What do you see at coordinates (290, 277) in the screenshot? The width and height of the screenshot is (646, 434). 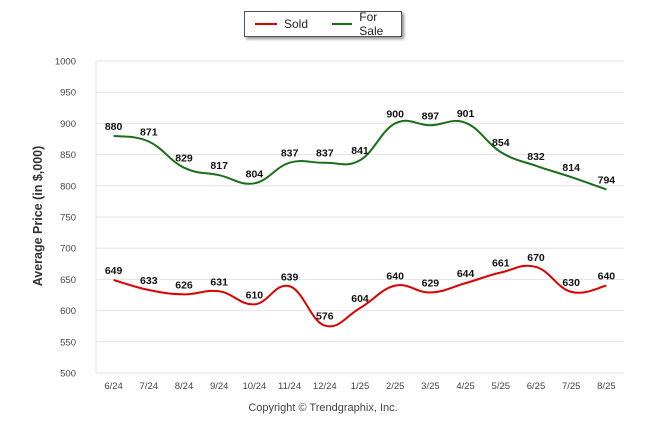 I see `data-label: 639` at bounding box center [290, 277].